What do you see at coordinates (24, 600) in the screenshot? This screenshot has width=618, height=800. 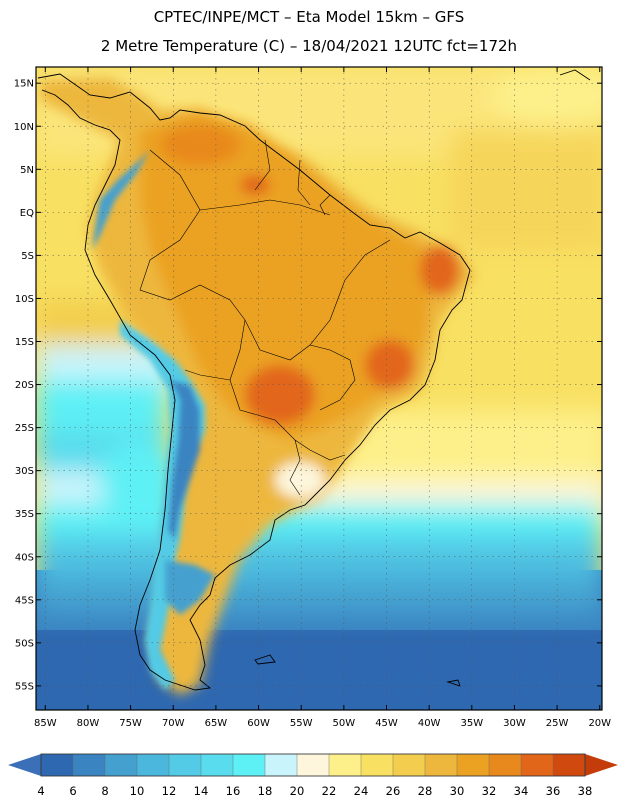 I see `lat-label: 45S` at bounding box center [24, 600].